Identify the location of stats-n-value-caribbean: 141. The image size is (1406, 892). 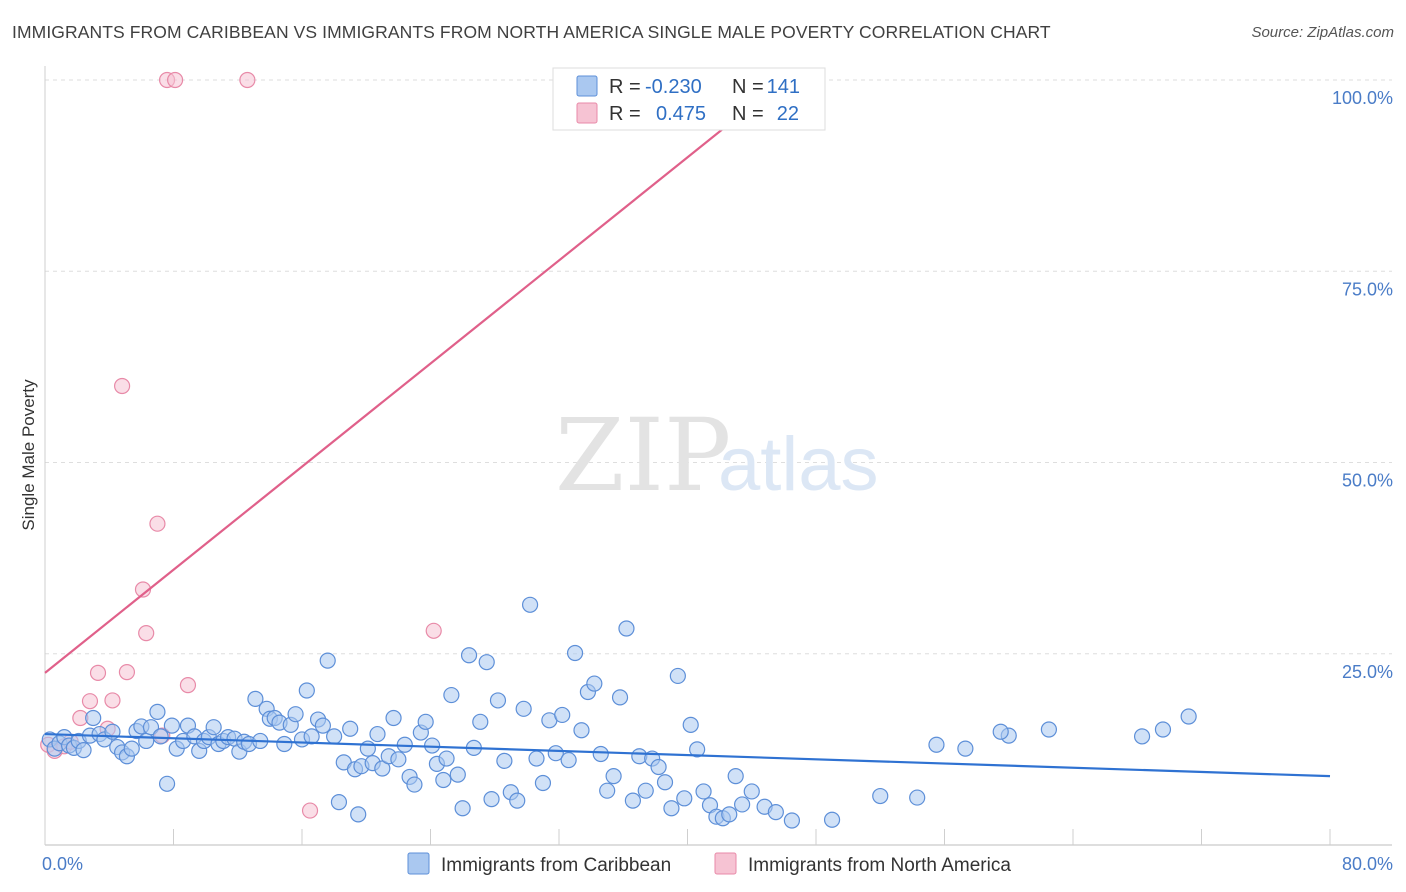
(783, 87).